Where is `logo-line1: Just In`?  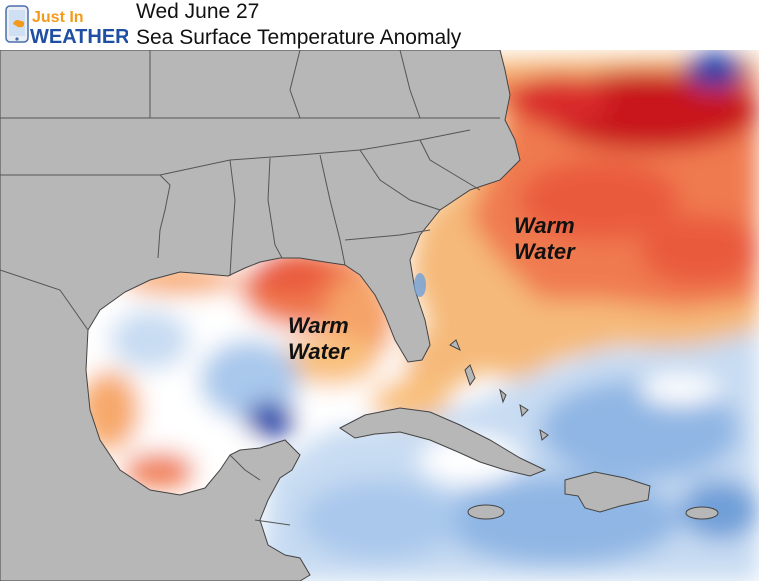 logo-line1: Just In is located at coordinates (58, 17).